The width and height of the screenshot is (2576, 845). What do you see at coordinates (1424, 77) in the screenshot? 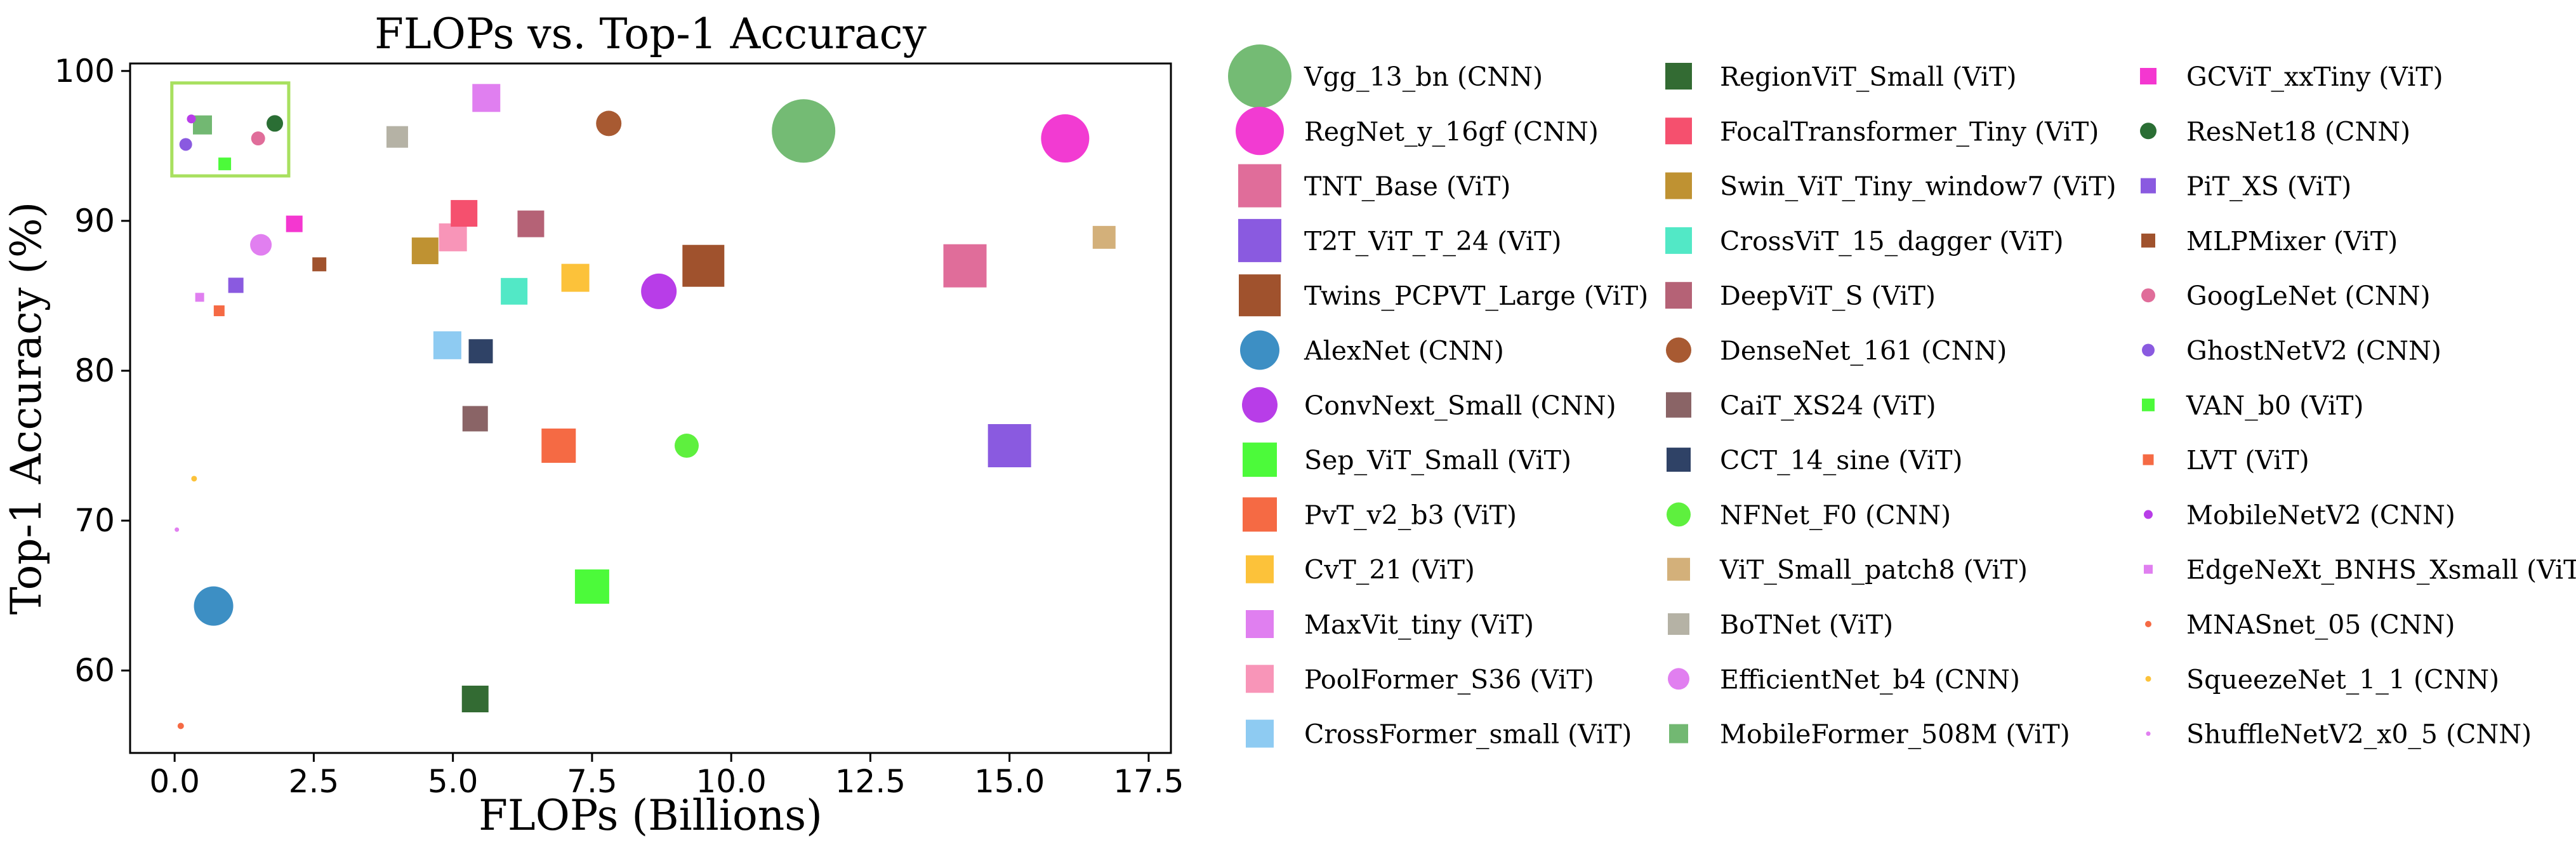
I see `legend-label: Vgg_13_bn (CNN)` at bounding box center [1424, 77].